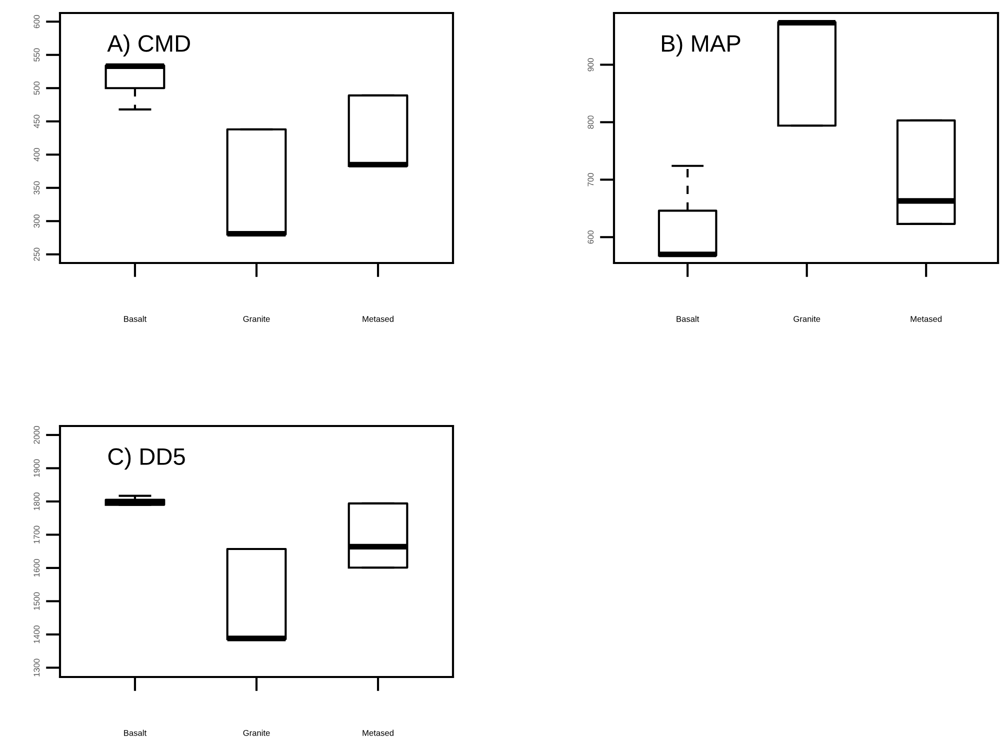 This screenshot has height=737, width=1000. Describe the element at coordinates (701, 45) in the screenshot. I see `text: B) MAP` at that location.